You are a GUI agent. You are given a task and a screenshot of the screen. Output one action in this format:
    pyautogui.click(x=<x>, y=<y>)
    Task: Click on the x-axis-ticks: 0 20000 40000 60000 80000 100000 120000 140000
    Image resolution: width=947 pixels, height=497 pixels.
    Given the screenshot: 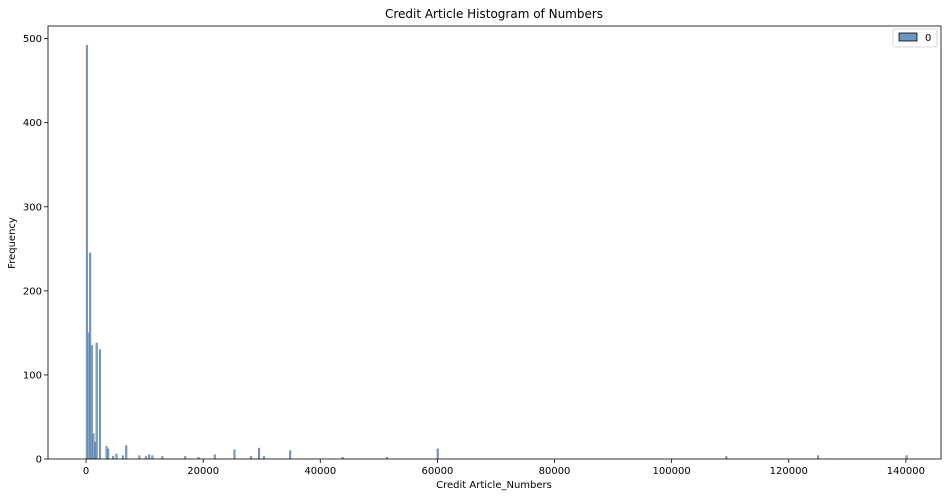 What is the action you would take?
    pyautogui.click(x=504, y=468)
    